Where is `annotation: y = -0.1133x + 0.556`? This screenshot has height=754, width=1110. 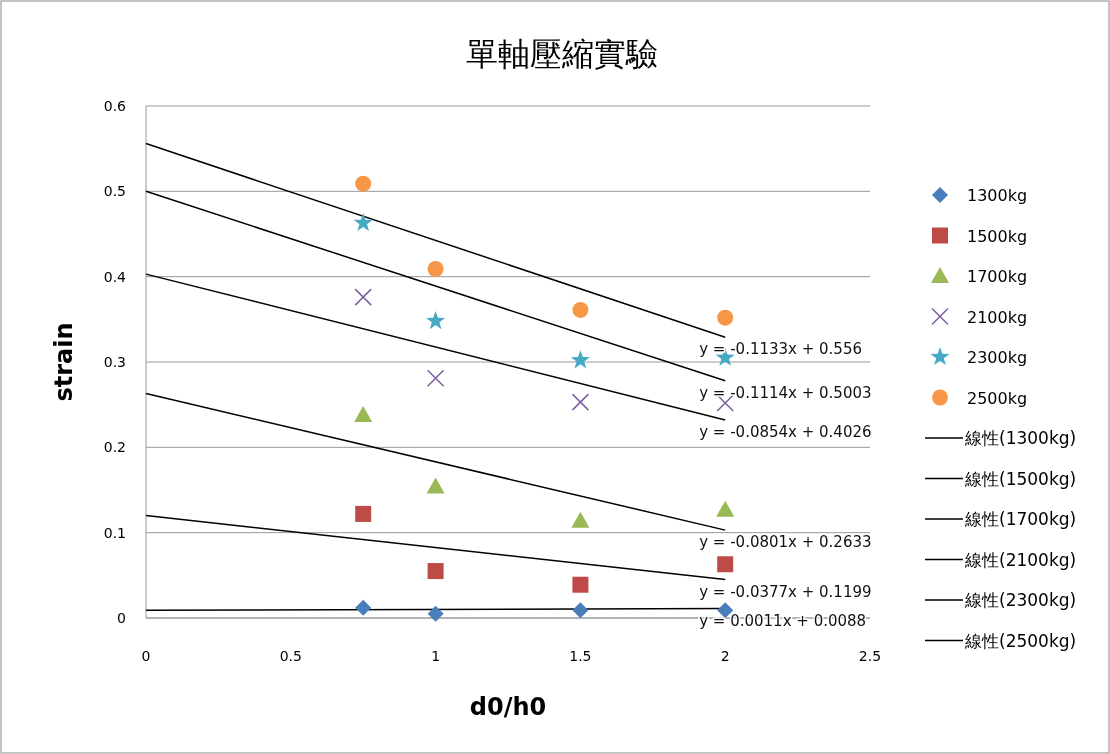 annotation: y = -0.1133x + 0.556 is located at coordinates (781, 349).